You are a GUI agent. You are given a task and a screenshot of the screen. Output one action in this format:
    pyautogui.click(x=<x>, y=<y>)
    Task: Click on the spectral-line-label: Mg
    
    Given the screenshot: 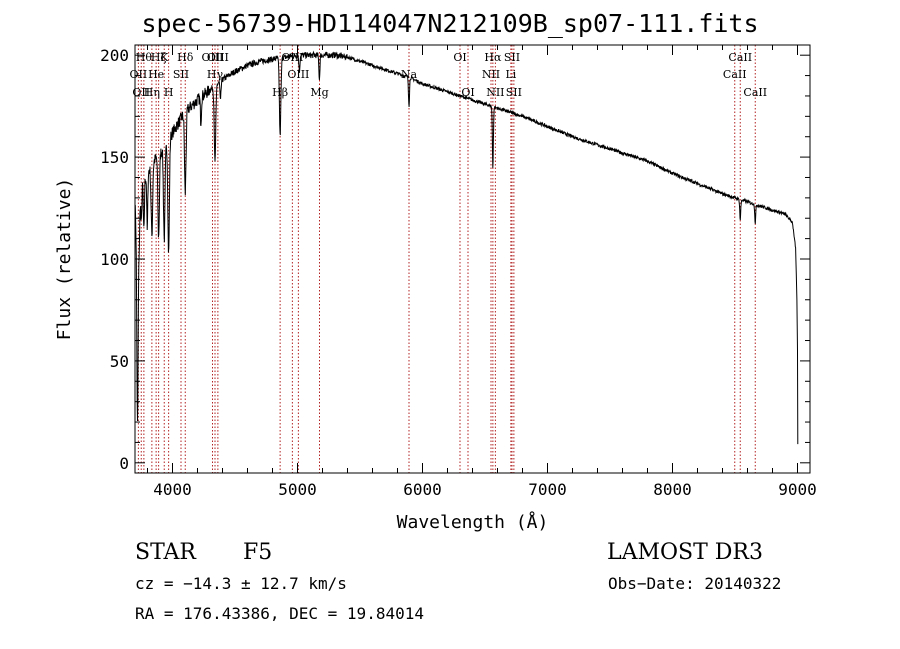 What is the action you would take?
    pyautogui.click(x=319, y=92)
    